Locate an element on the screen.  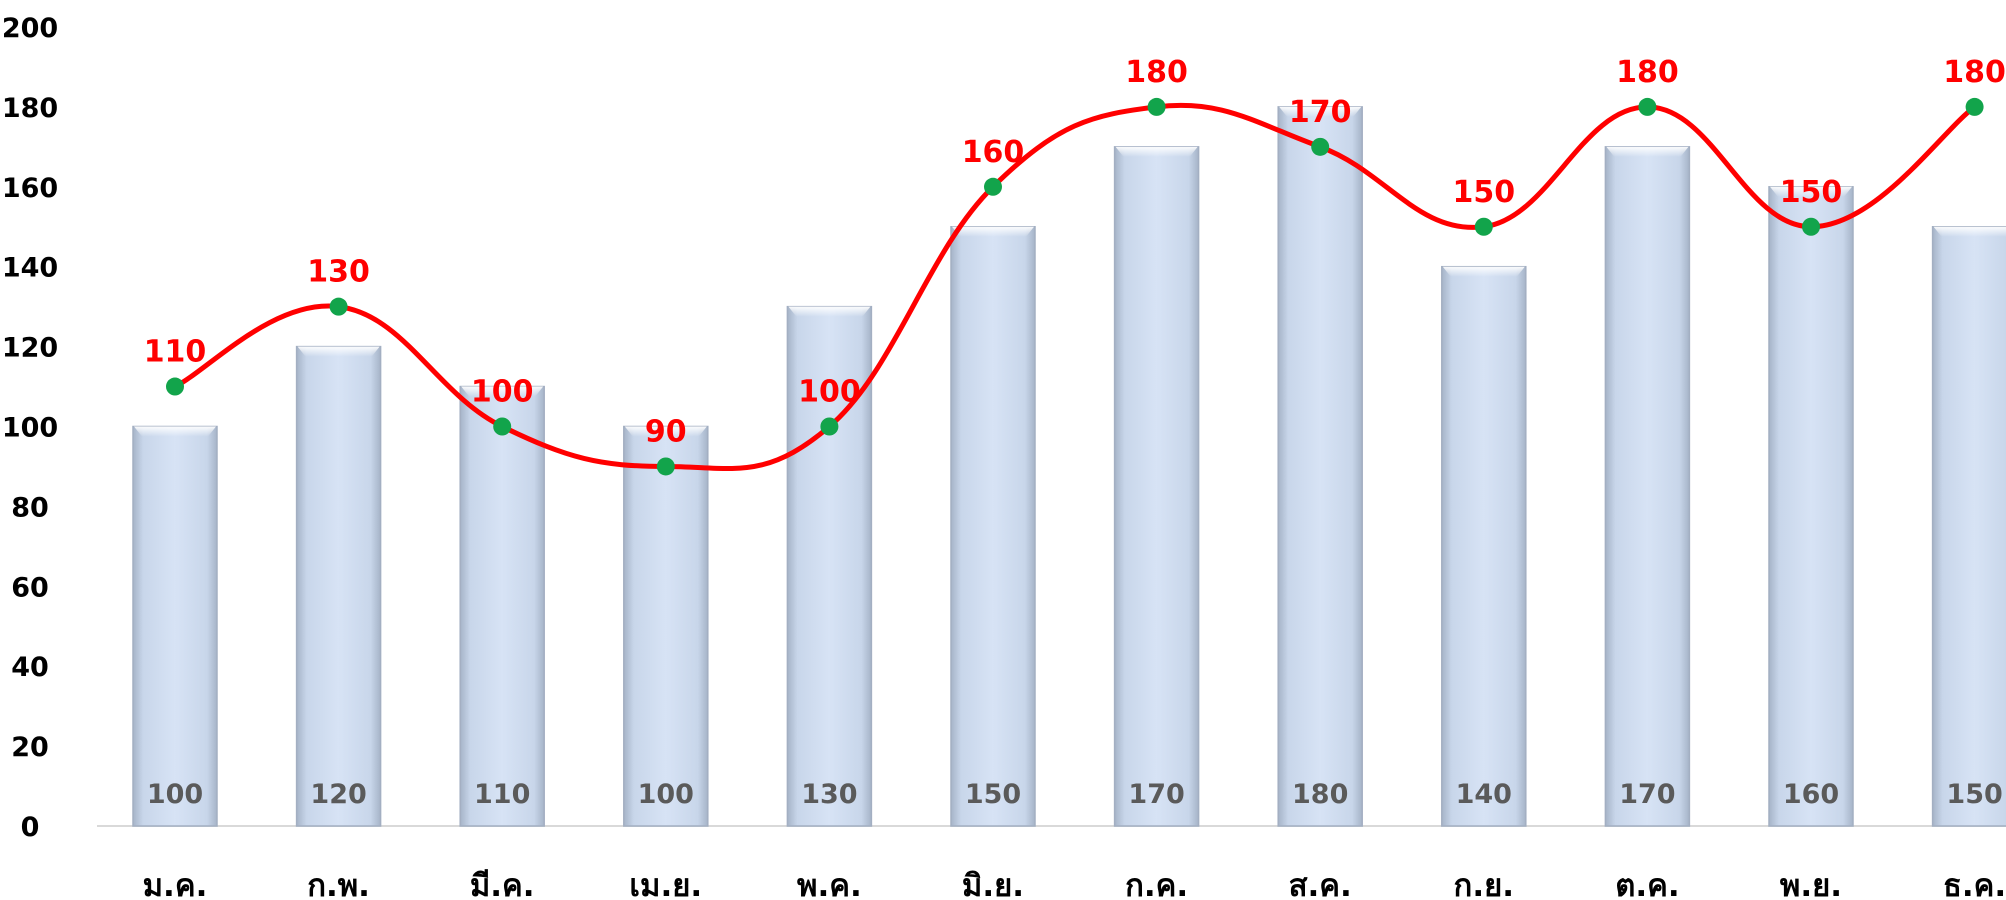
x-tick-label: ก.ย. is located at coordinates (1484, 884).